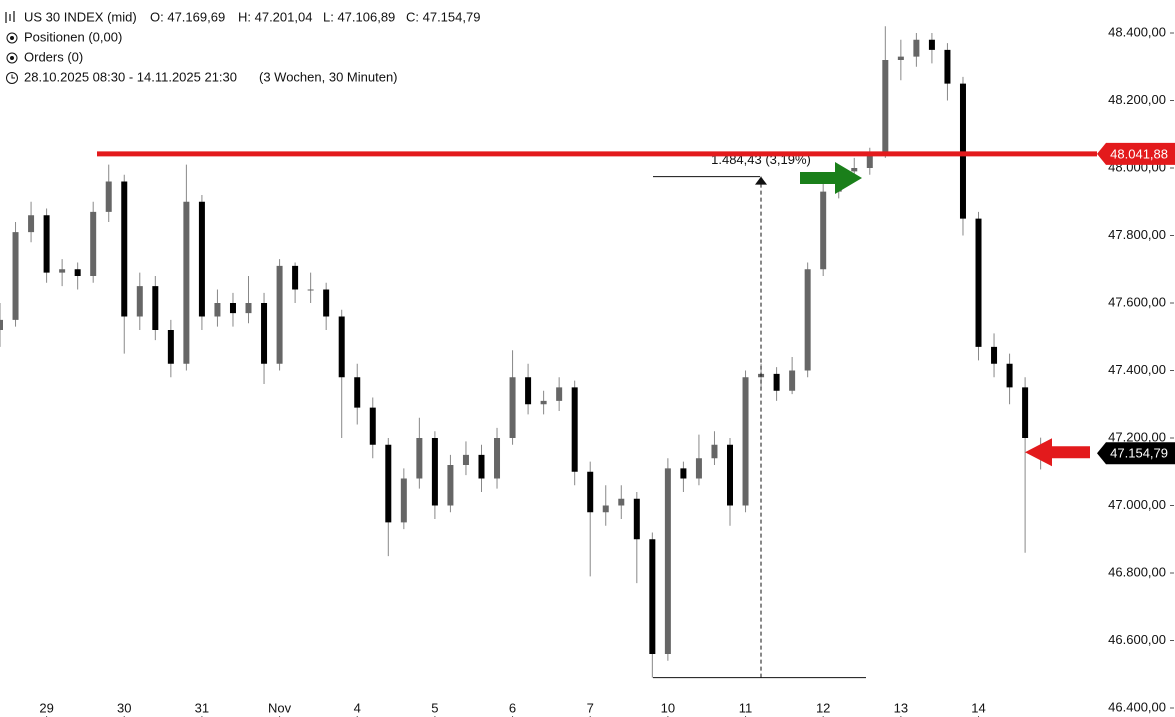 The image size is (1175, 717). What do you see at coordinates (590, 707) in the screenshot?
I see `x-tick-label: 7` at bounding box center [590, 707].